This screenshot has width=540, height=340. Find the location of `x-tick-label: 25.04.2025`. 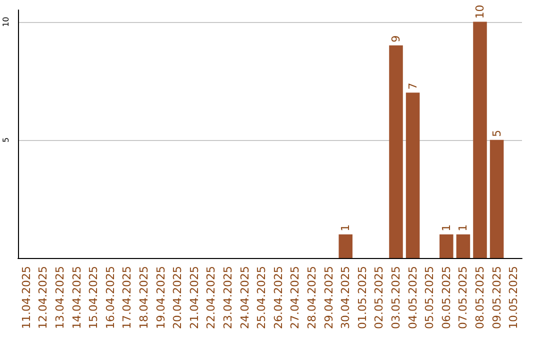

x-tick-label: 25.04.2025 is located at coordinates (261, 298).